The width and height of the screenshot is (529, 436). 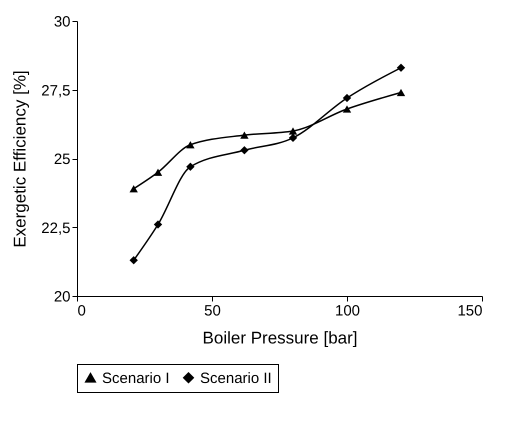 What do you see at coordinates (55, 91) in the screenshot?
I see `y-tick-label: 27,5` at bounding box center [55, 91].